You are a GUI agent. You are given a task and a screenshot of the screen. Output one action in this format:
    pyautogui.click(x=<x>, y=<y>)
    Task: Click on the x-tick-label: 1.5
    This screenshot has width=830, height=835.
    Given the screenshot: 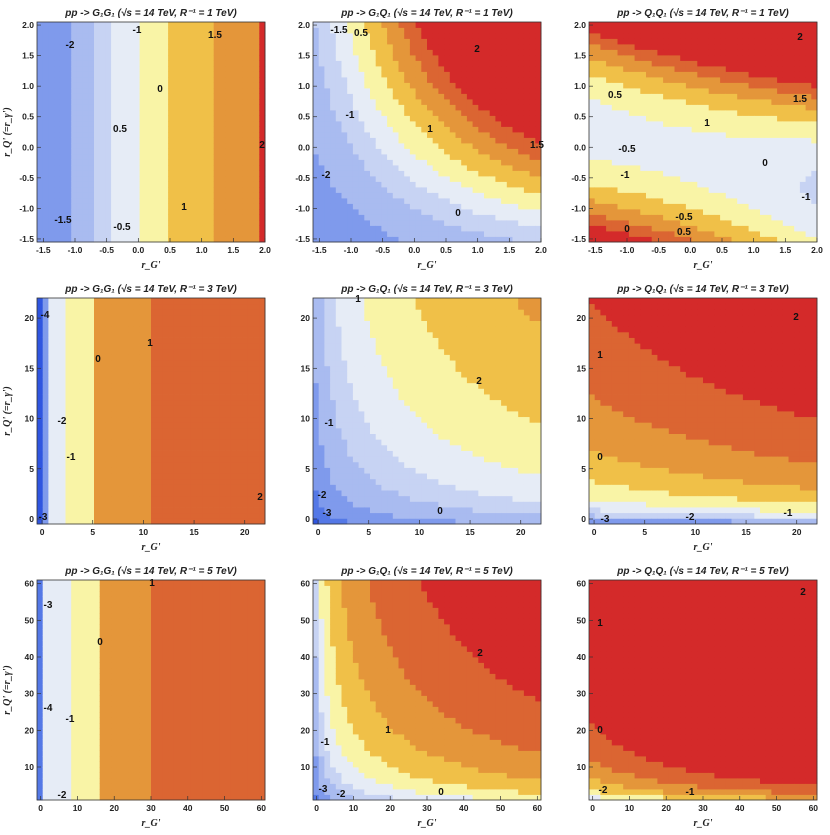 What is the action you would take?
    pyautogui.click(x=233, y=250)
    